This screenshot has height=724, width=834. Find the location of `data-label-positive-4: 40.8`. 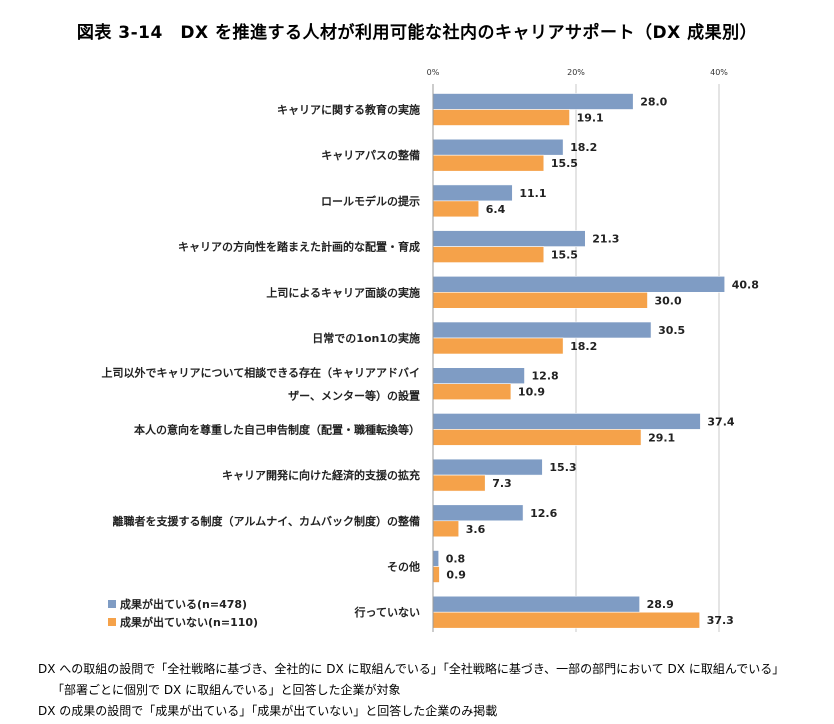

data-label-positive-4: 40.8 is located at coordinates (745, 284).